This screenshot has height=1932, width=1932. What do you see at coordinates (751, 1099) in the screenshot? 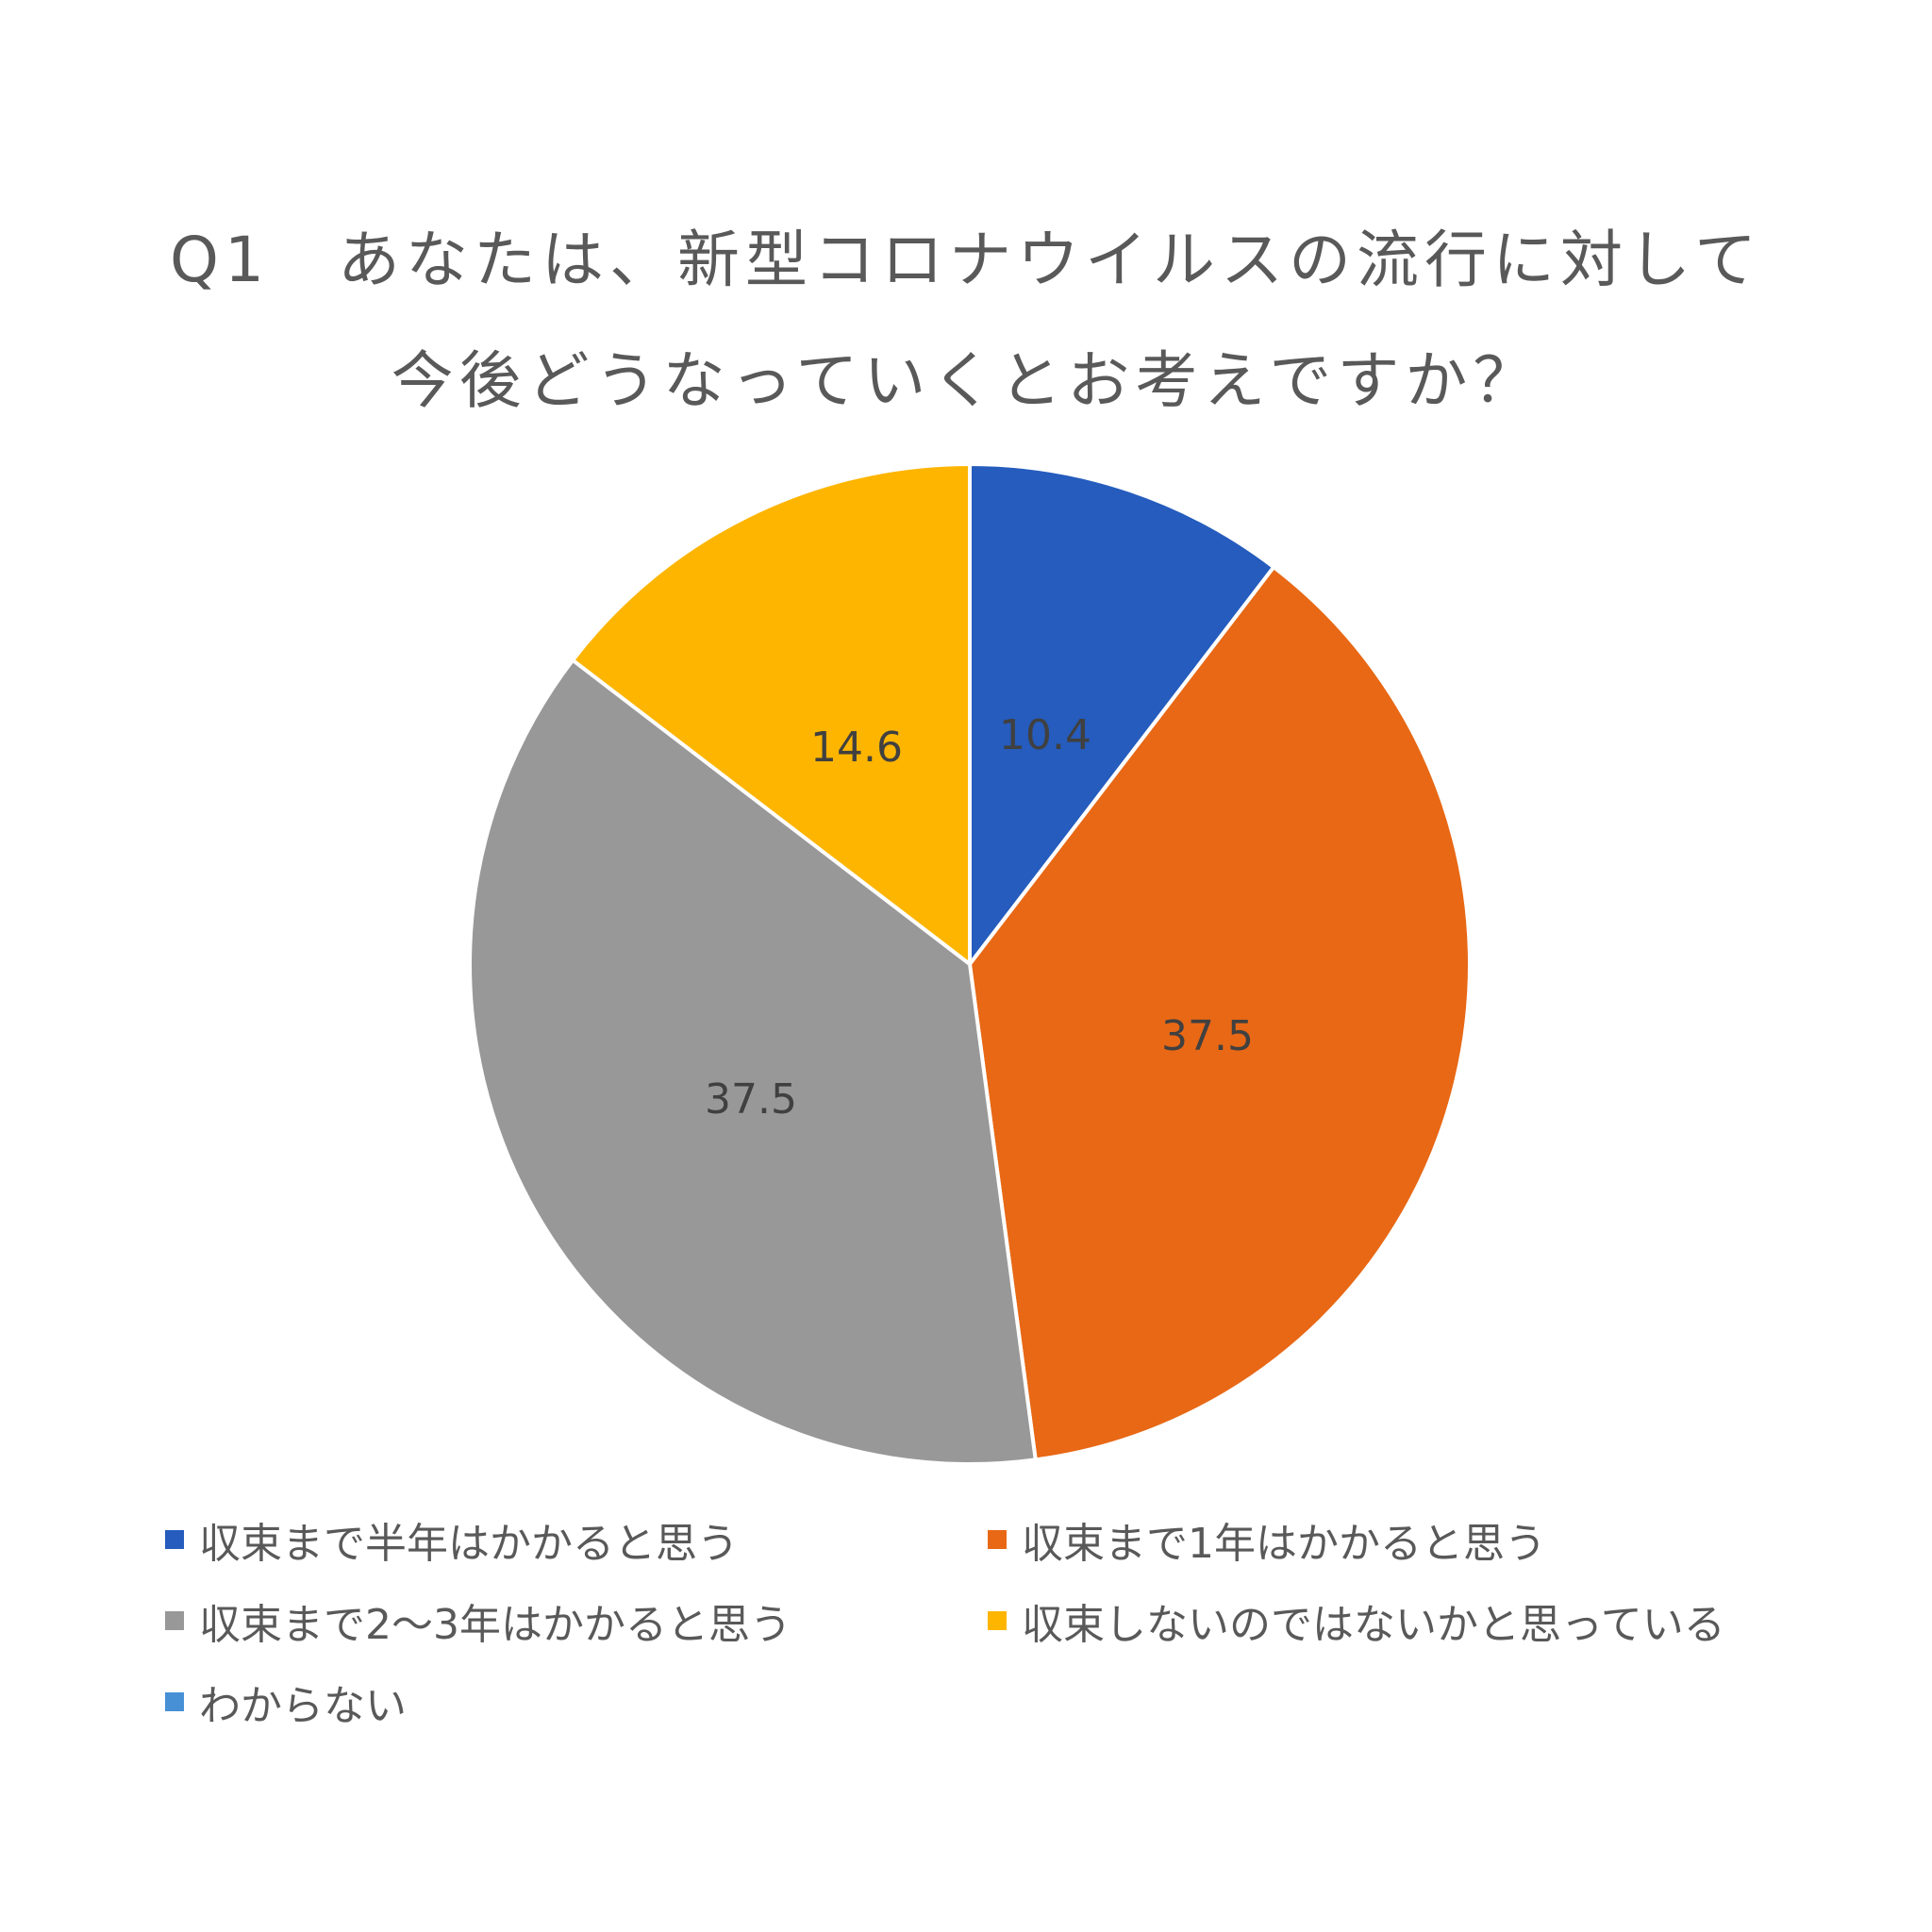
I see `data-label-two-three-years: 37.5` at bounding box center [751, 1099].